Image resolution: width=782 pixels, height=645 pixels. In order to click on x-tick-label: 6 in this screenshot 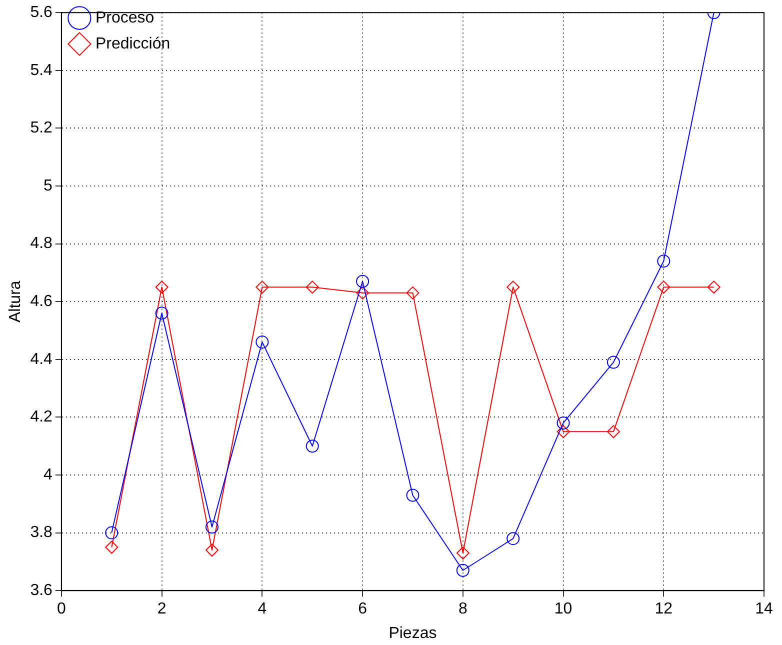, I will do `click(363, 609)`.